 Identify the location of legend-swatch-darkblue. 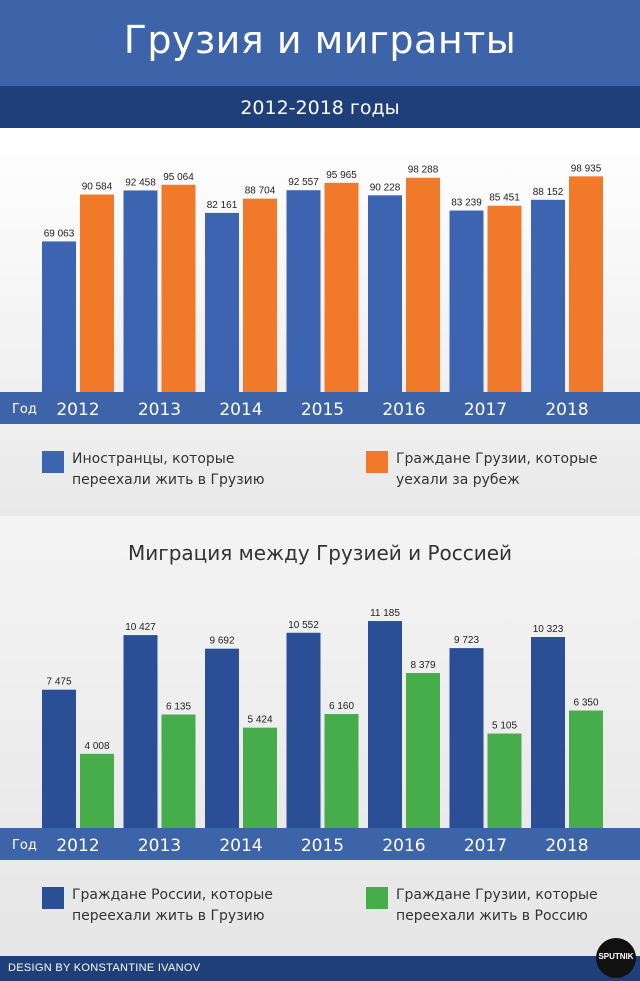
(53, 898).